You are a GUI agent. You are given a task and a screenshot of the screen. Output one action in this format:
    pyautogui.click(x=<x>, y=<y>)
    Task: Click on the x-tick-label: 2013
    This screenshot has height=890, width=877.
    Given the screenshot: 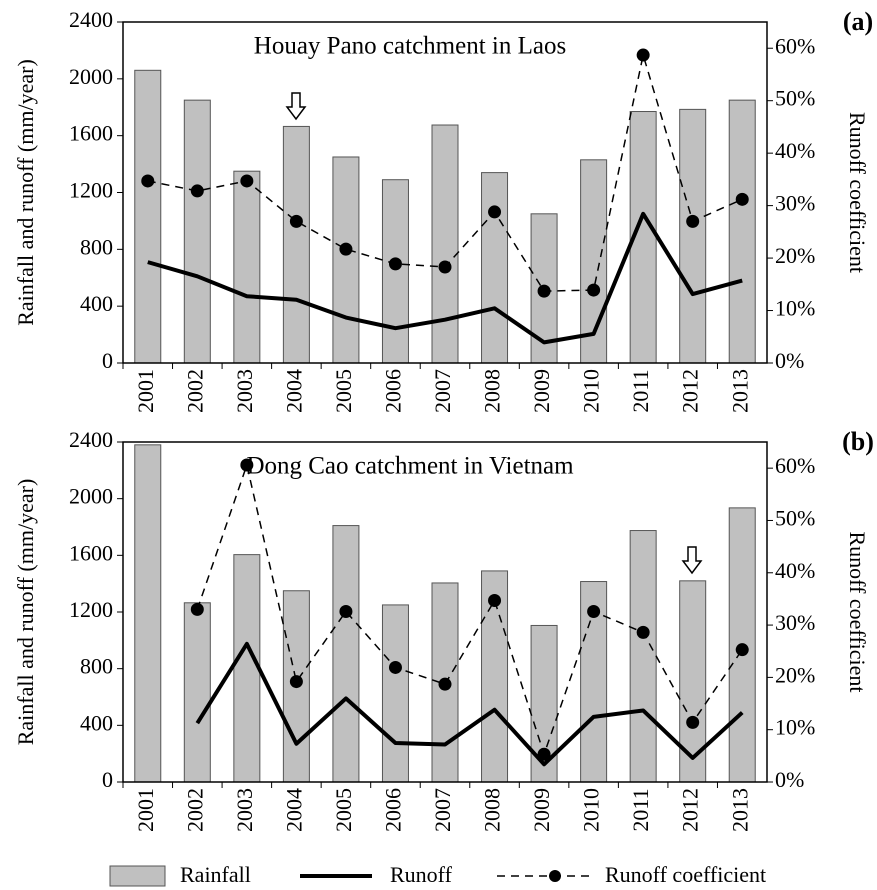 What is the action you would take?
    pyautogui.click(x=739, y=810)
    